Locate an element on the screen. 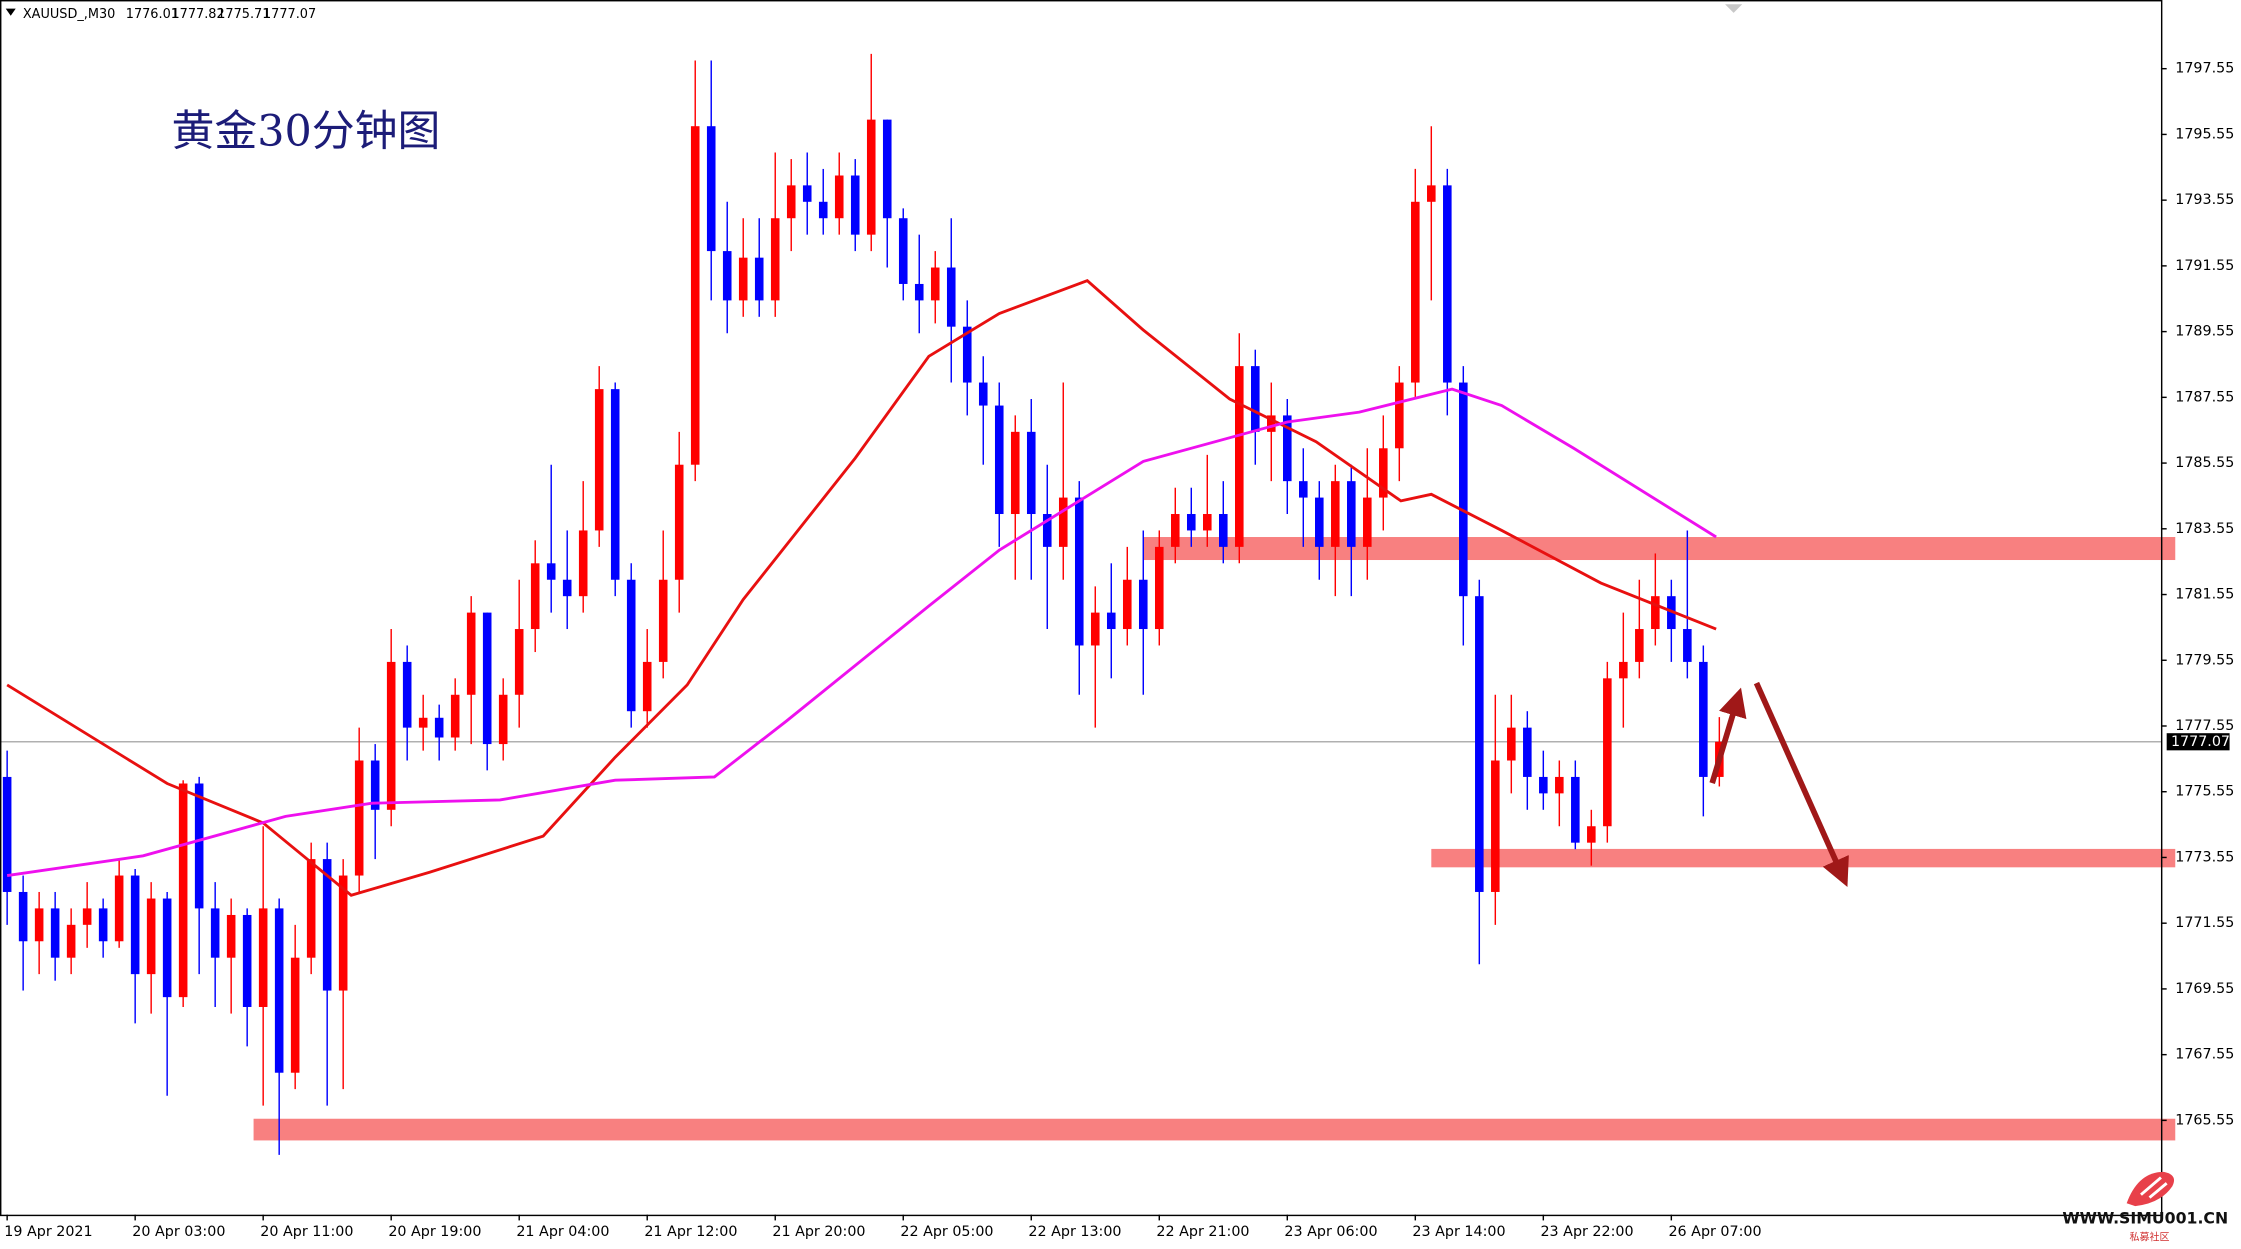 The height and width of the screenshot is (1249, 2241). x-tick-label: 20 Apr 19:00 is located at coordinates (434, 1232).